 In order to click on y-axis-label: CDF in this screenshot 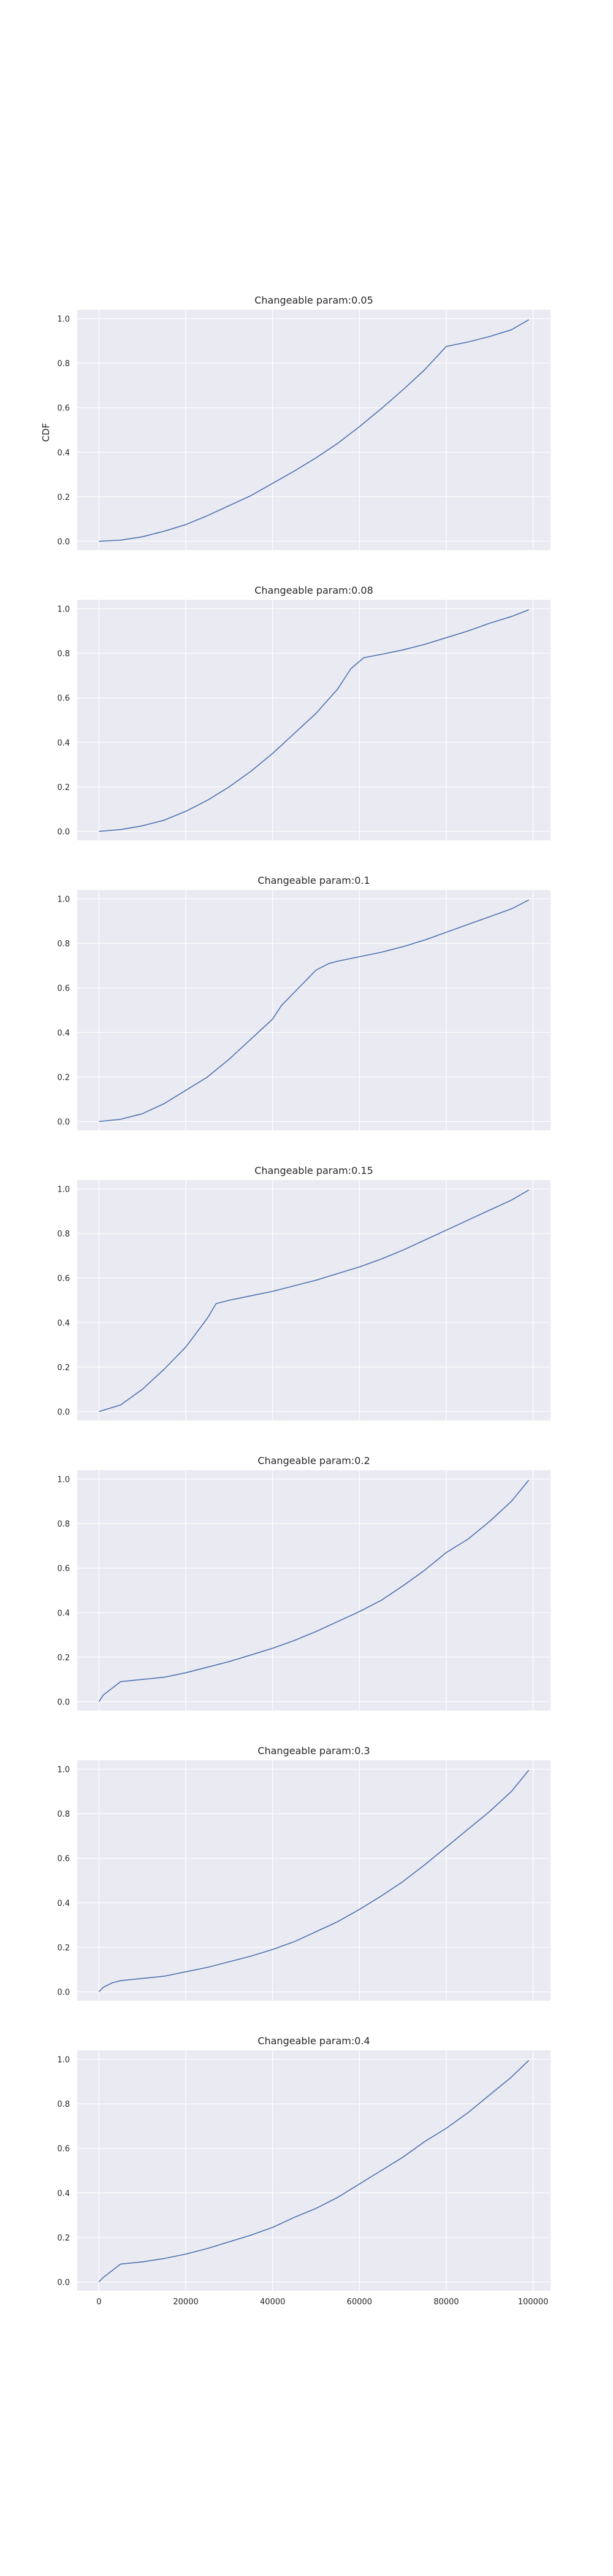, I will do `click(45, 432)`.